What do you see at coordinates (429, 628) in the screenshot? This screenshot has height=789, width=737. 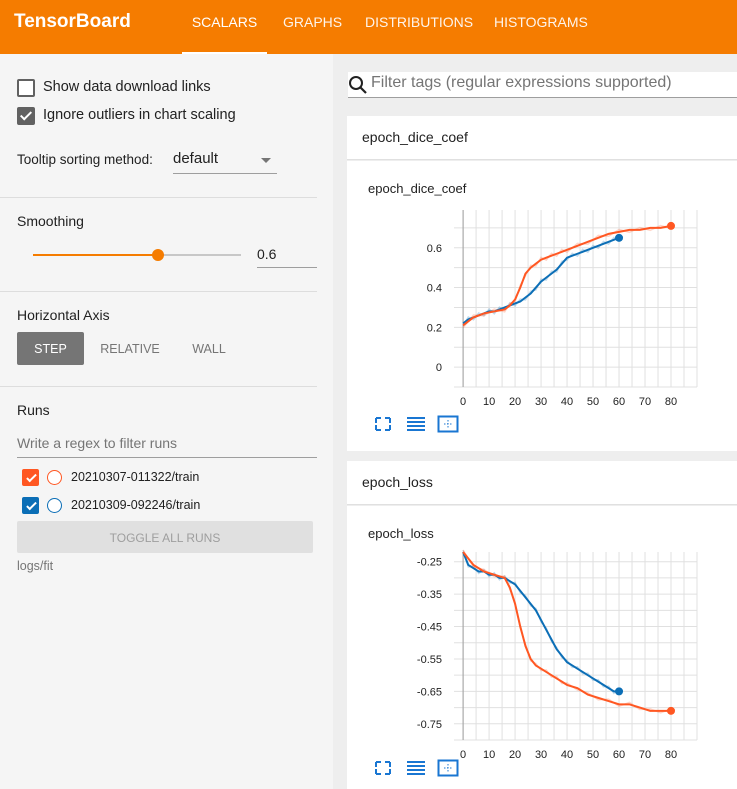 I see `y-tick-label: -0.45` at bounding box center [429, 628].